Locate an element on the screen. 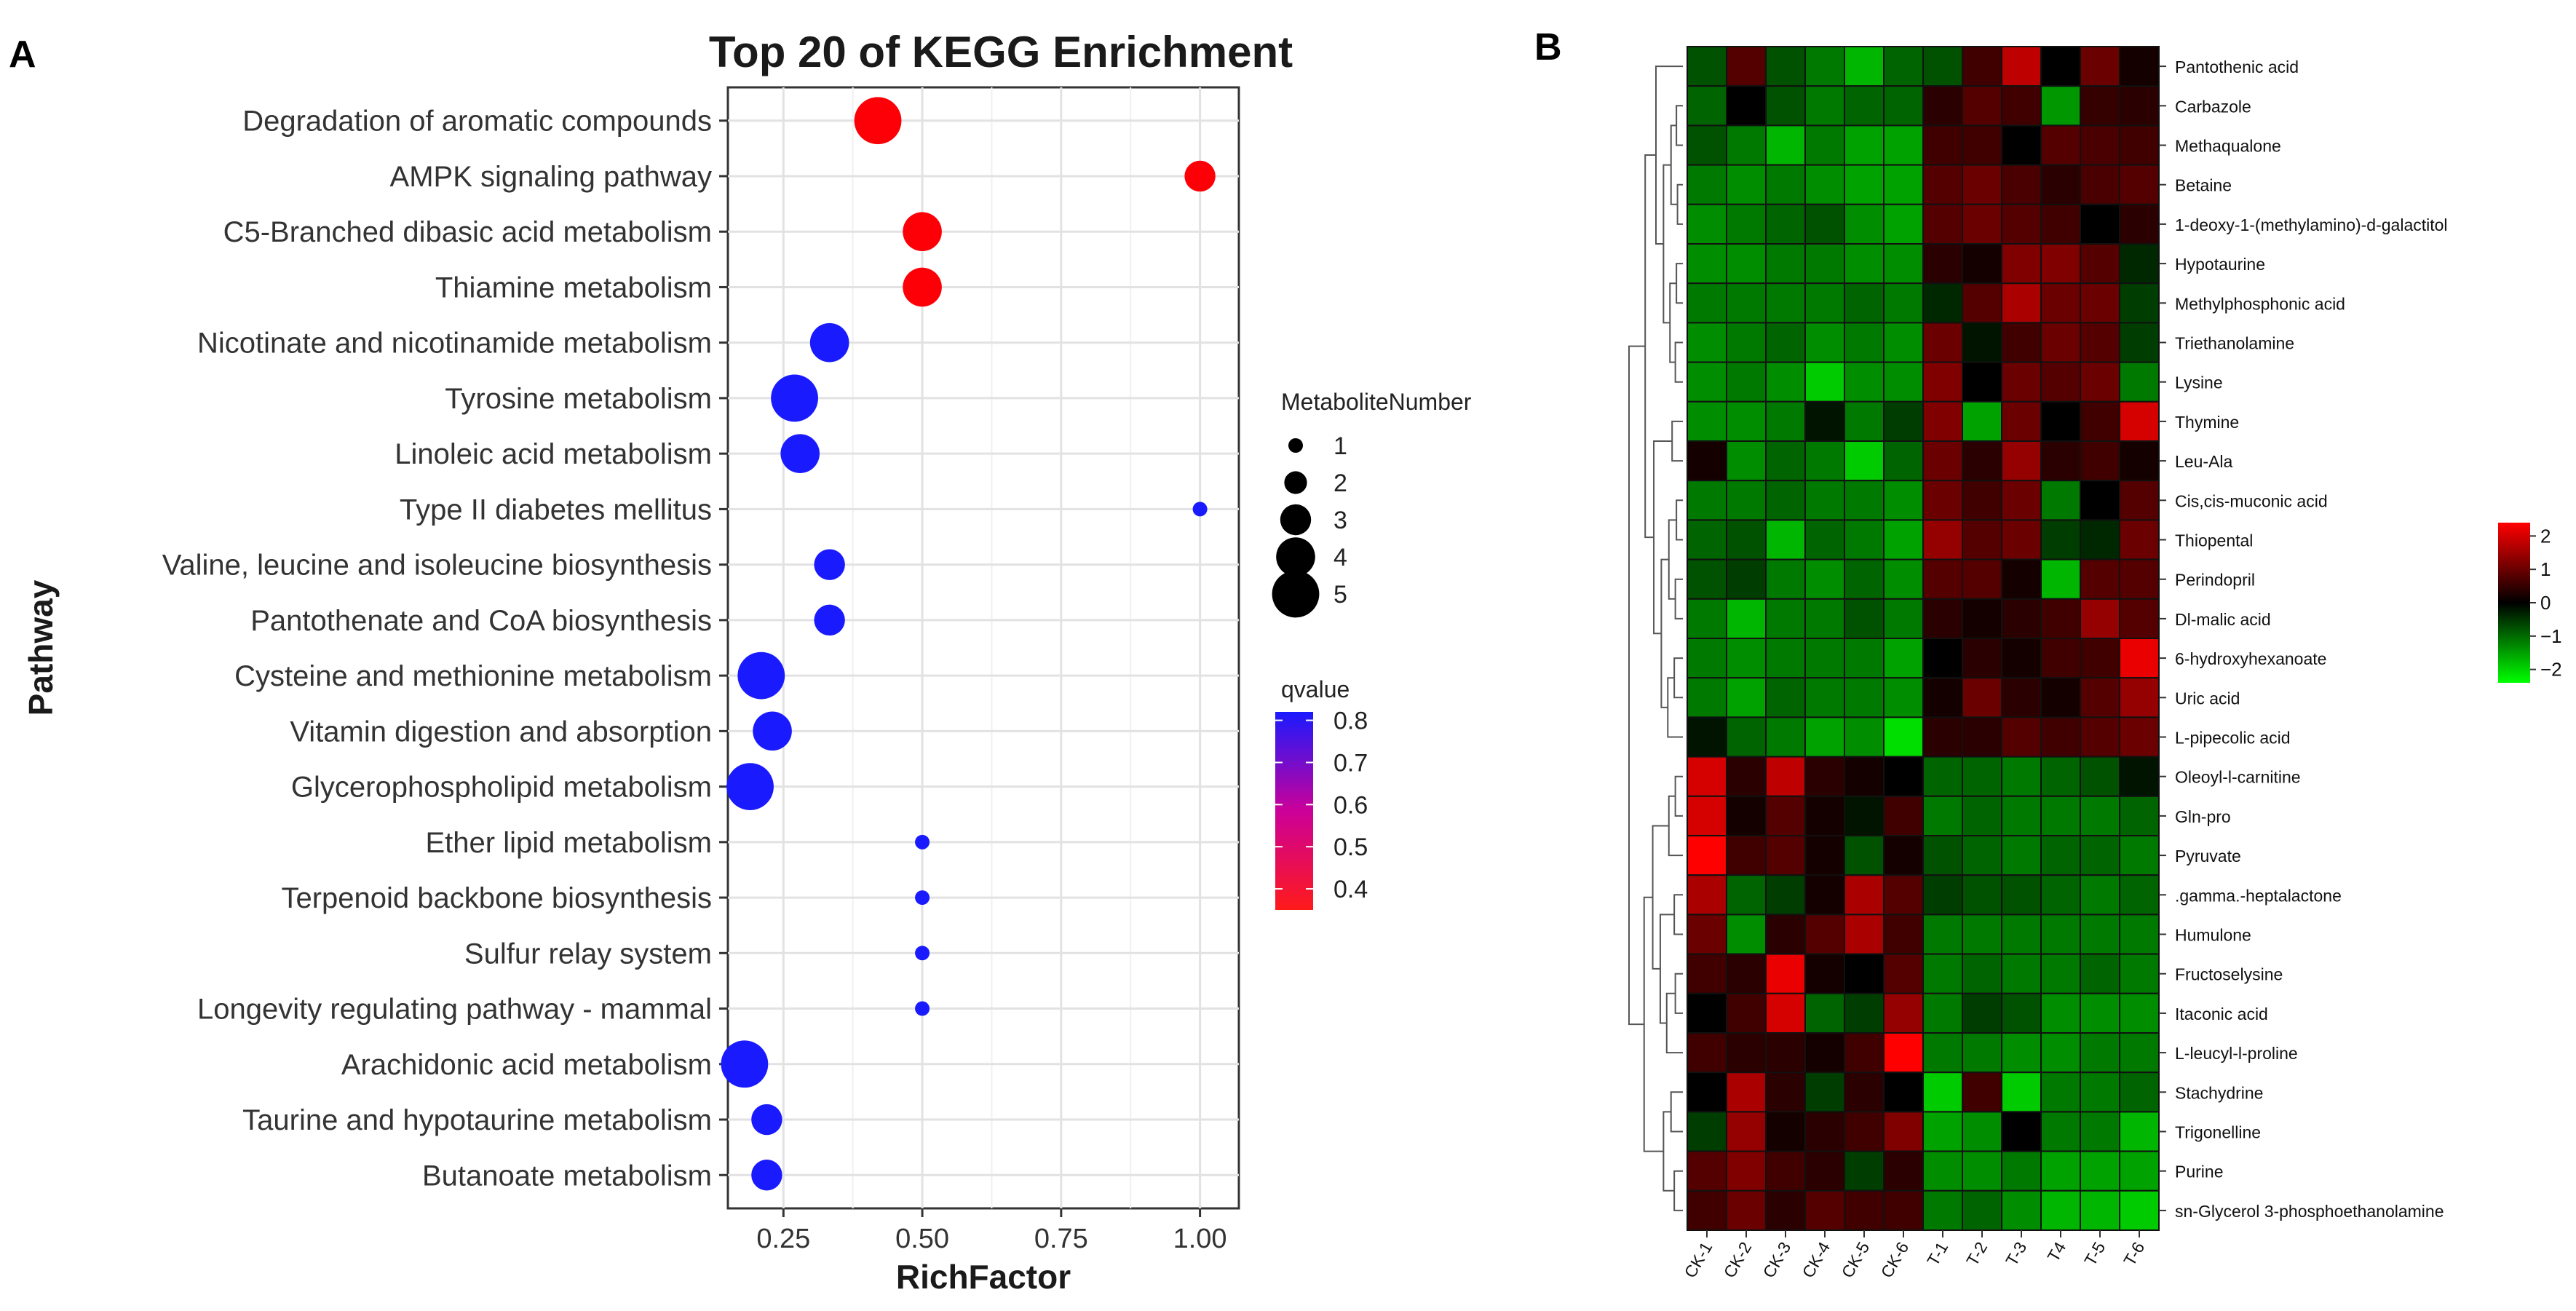 The width and height of the screenshot is (2576, 1311). row-label: L-leucyl-l-proline is located at coordinates (2236, 1053).